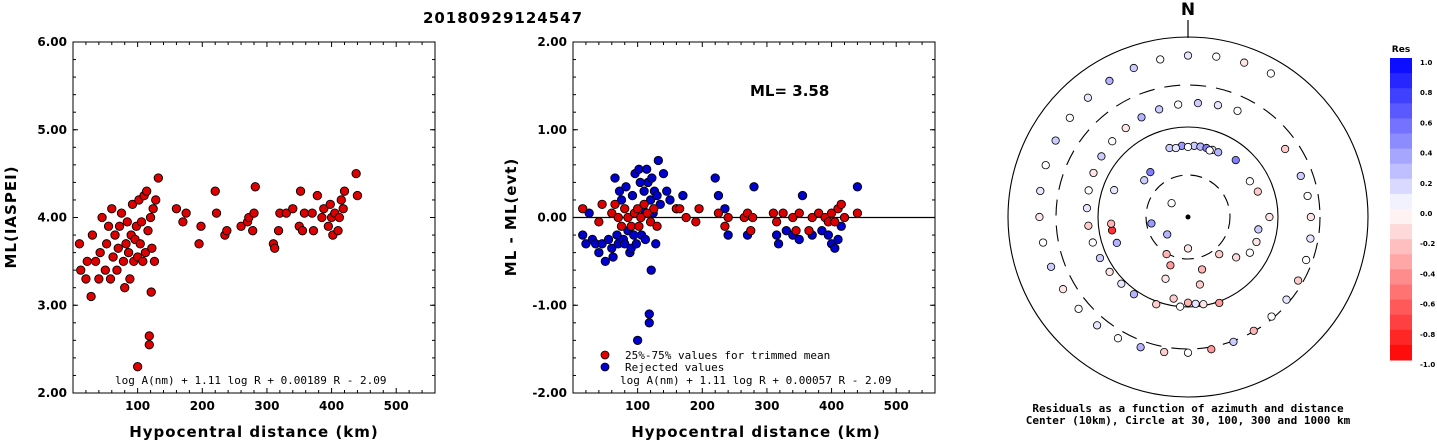 This screenshot has width=1437, height=441. What do you see at coordinates (549, 305) in the screenshot?
I see `y-tick-label: -1.00` at bounding box center [549, 305].